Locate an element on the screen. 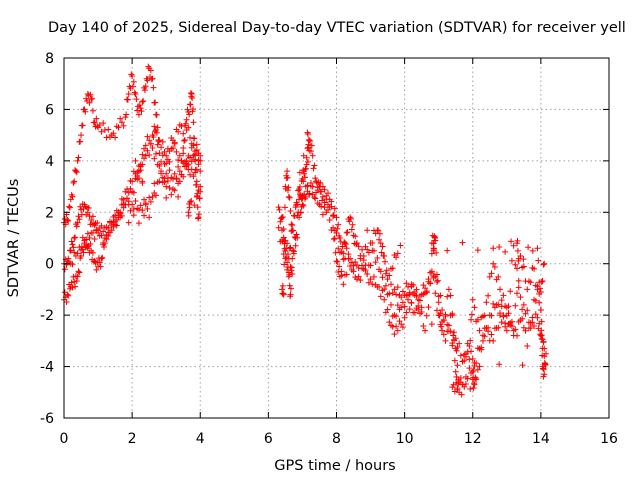  y-axis-label: SDTVAR / TECUs is located at coordinates (14, 238).